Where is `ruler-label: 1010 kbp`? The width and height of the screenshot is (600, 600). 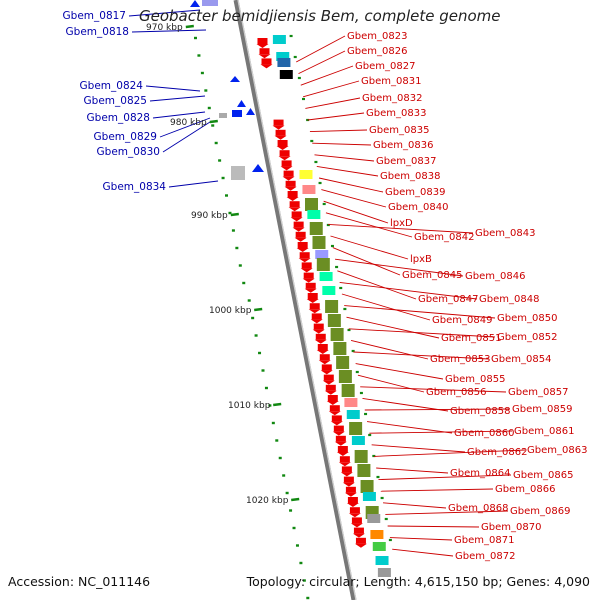
ruler-label: 1010 kbp is located at coordinates (249, 406).